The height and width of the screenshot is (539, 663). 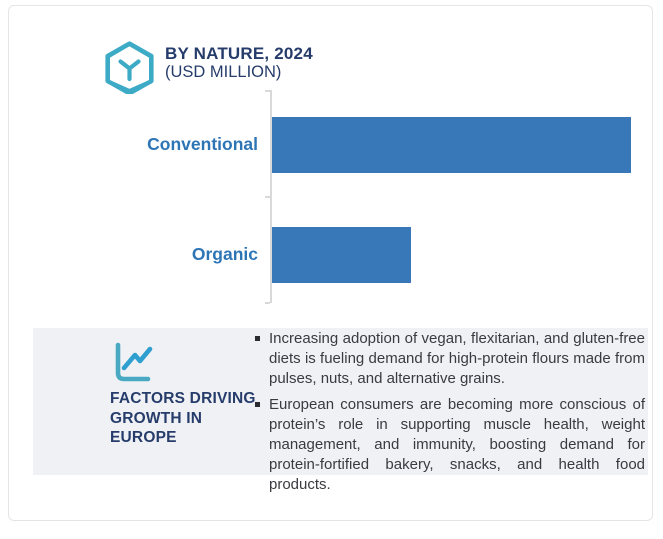 I want to click on factors-heading: FACTORS DRIVING GROWTH IN EUROPE, so click(x=190, y=418).